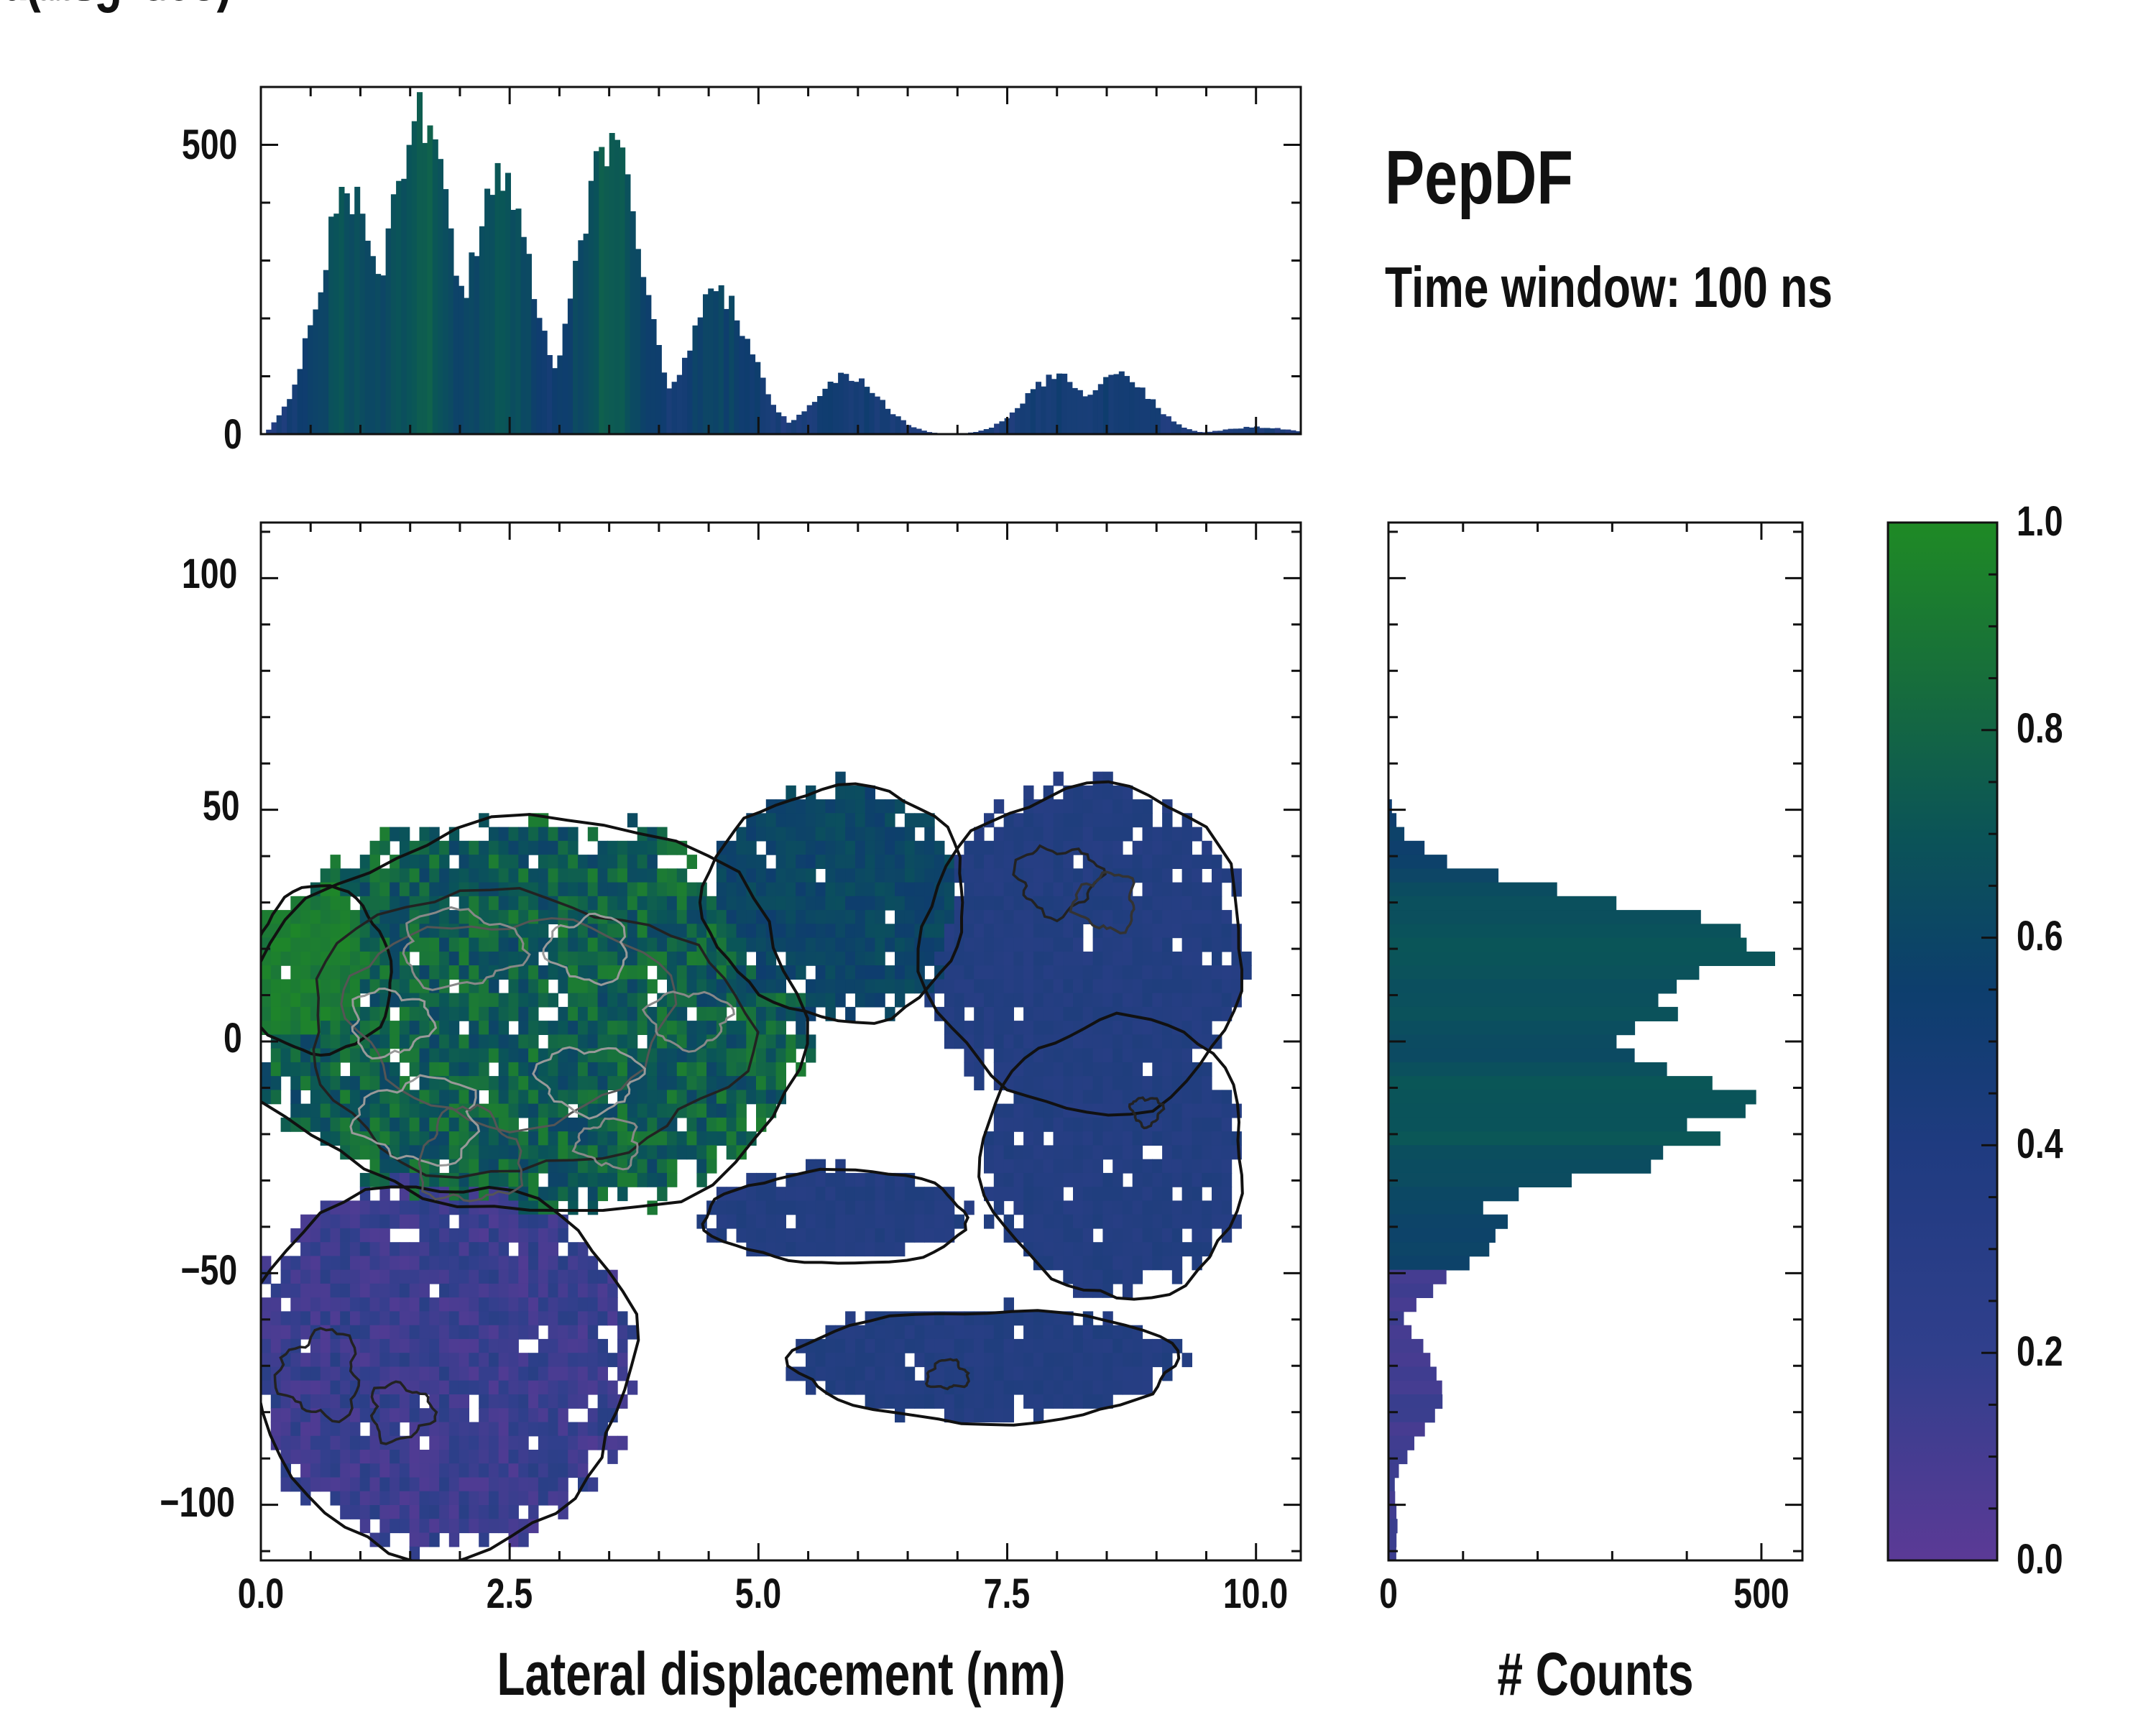 This screenshot has height=1725, width=2156. I want to click on ytick-label: 50, so click(221, 806).